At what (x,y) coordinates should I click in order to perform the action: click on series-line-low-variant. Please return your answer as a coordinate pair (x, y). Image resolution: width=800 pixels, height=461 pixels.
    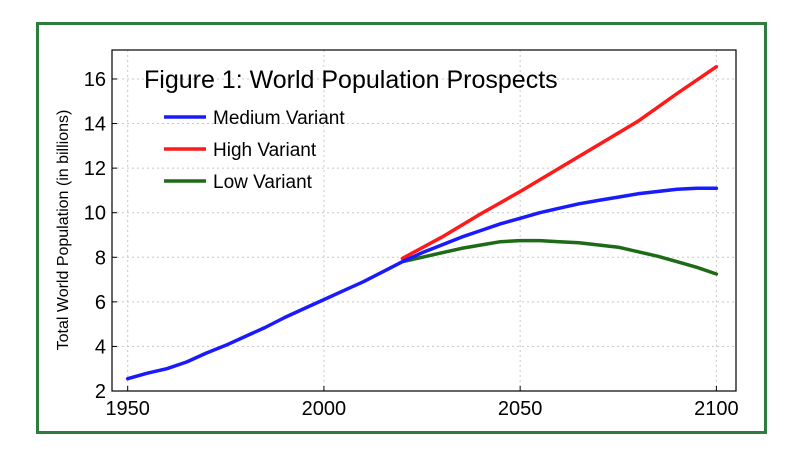
    Looking at the image, I should click on (559, 257).